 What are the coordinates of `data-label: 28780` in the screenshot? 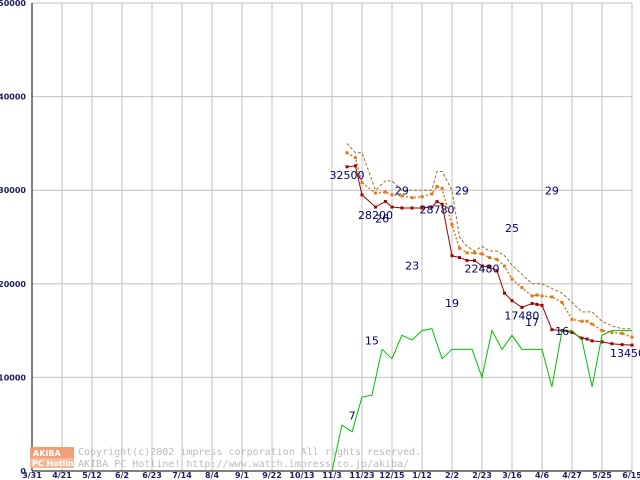 It's located at (437, 210).